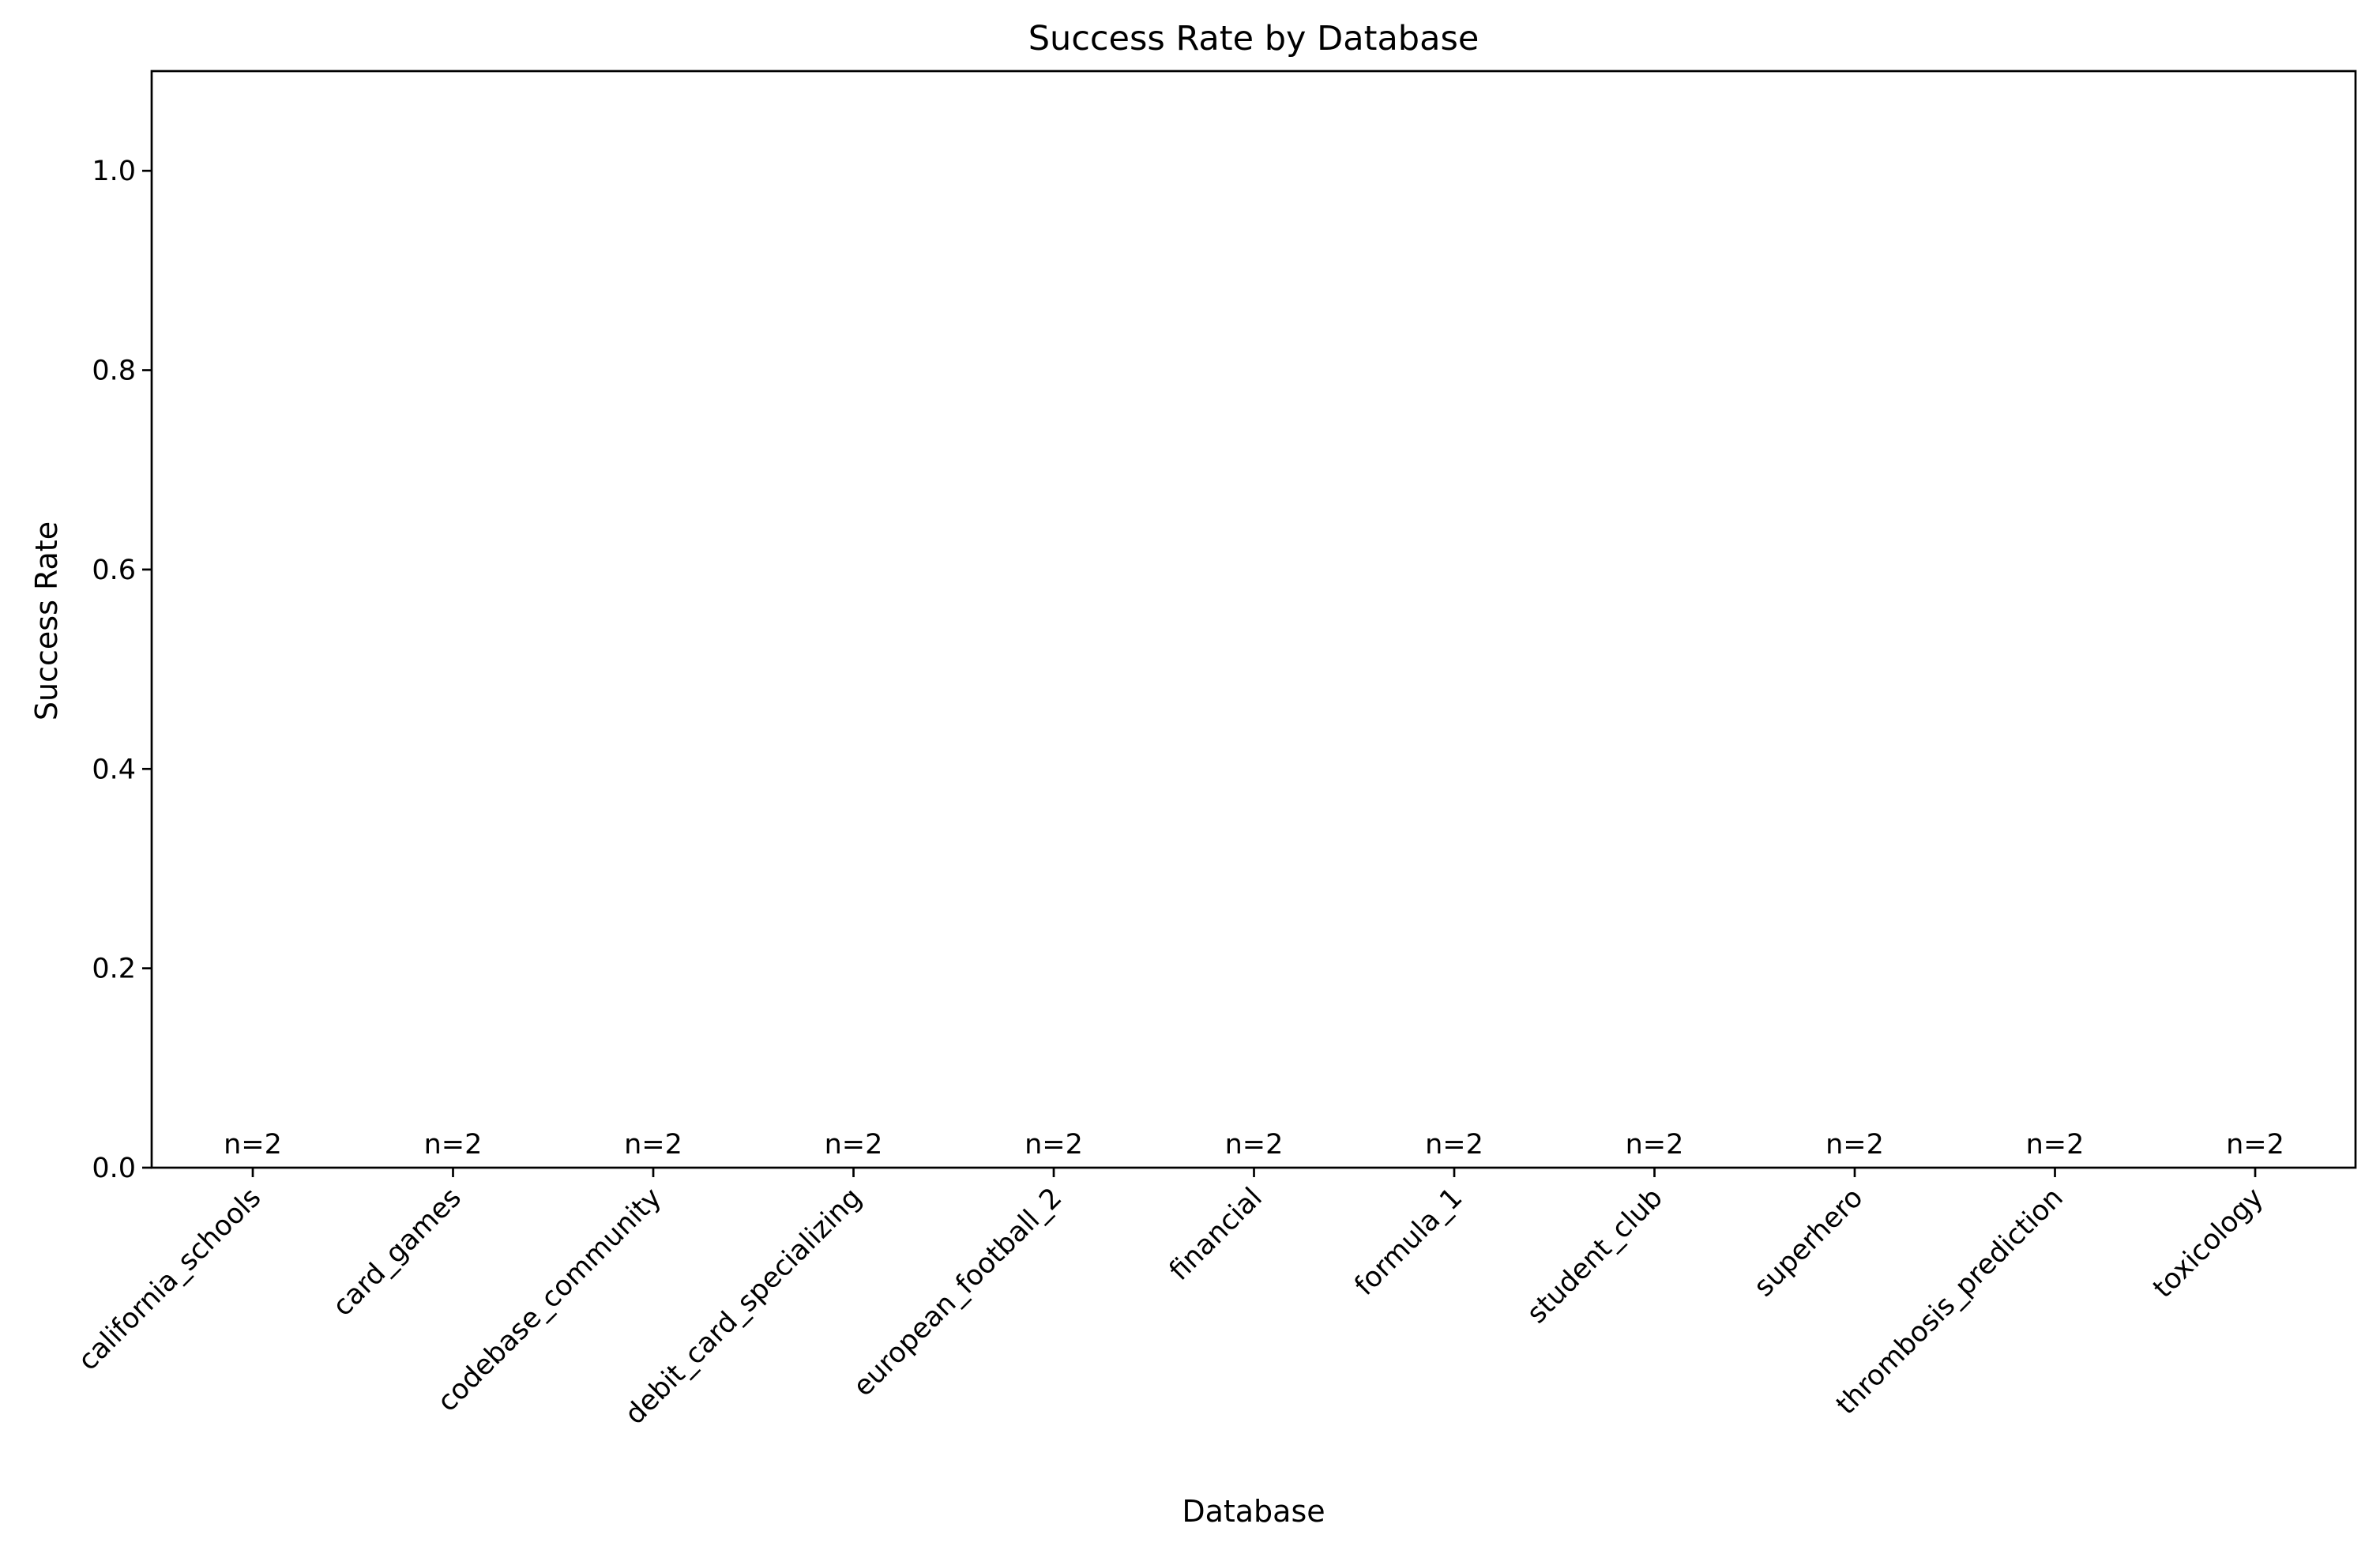 The height and width of the screenshot is (1554, 2380). Describe the element at coordinates (114, 969) in the screenshot. I see `y-tick-label: 0.2` at that location.